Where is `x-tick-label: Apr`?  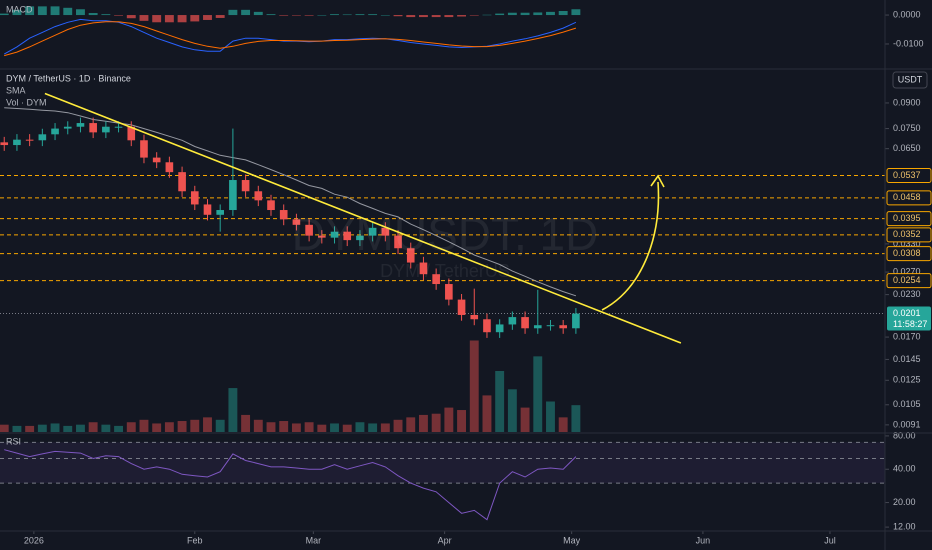 x-tick-label: Apr is located at coordinates (445, 540).